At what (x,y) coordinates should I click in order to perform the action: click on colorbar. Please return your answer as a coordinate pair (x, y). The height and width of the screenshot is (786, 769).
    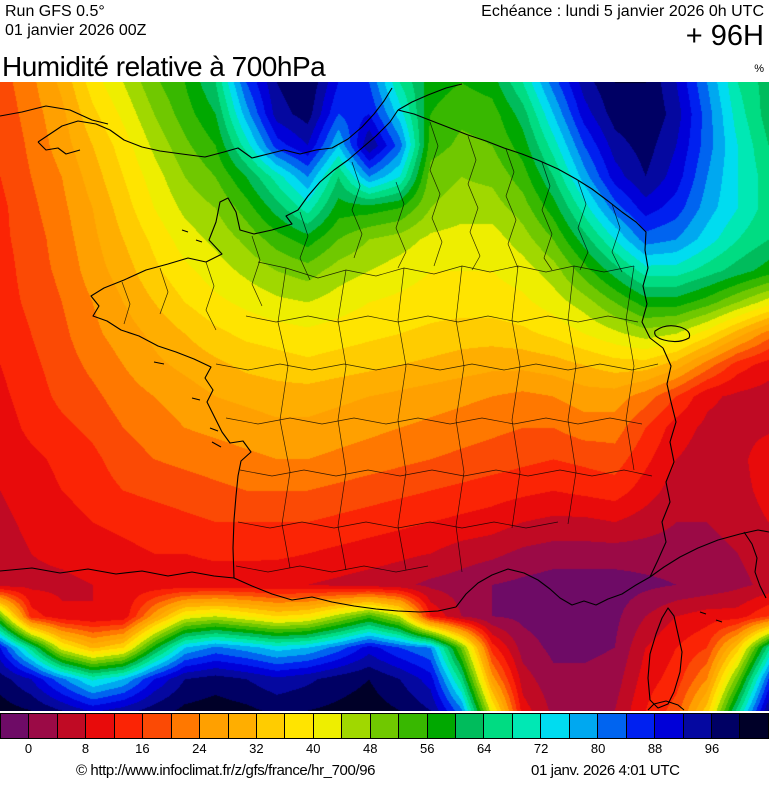
    Looking at the image, I should click on (384, 726).